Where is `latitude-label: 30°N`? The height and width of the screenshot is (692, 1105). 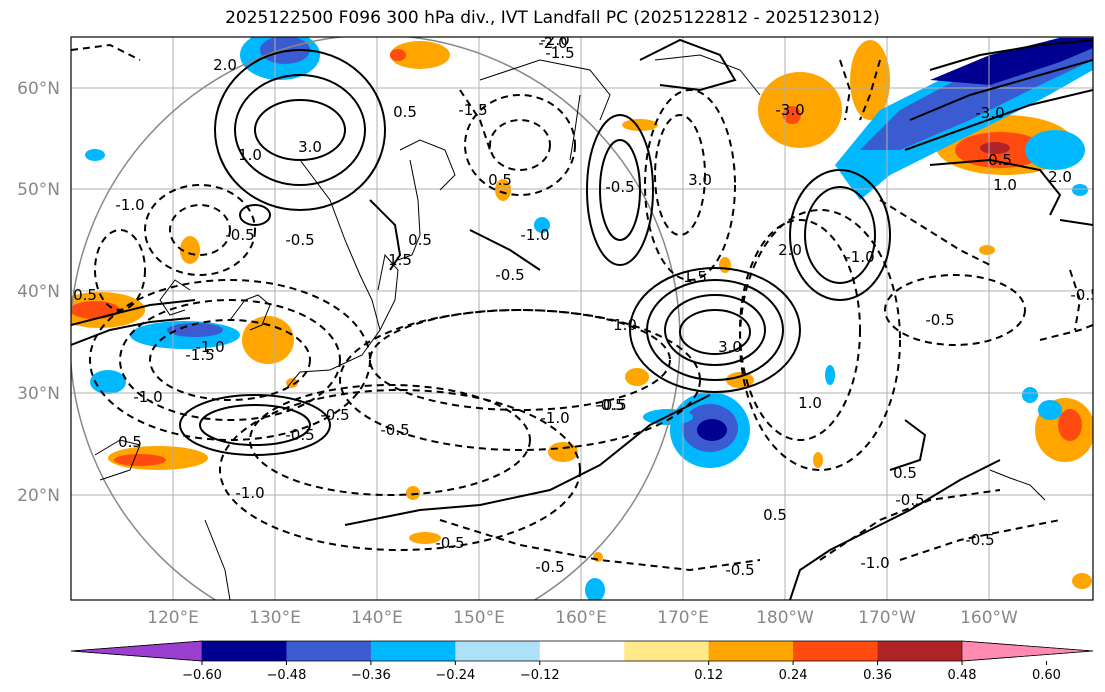
latitude-label: 30°N is located at coordinates (38, 394).